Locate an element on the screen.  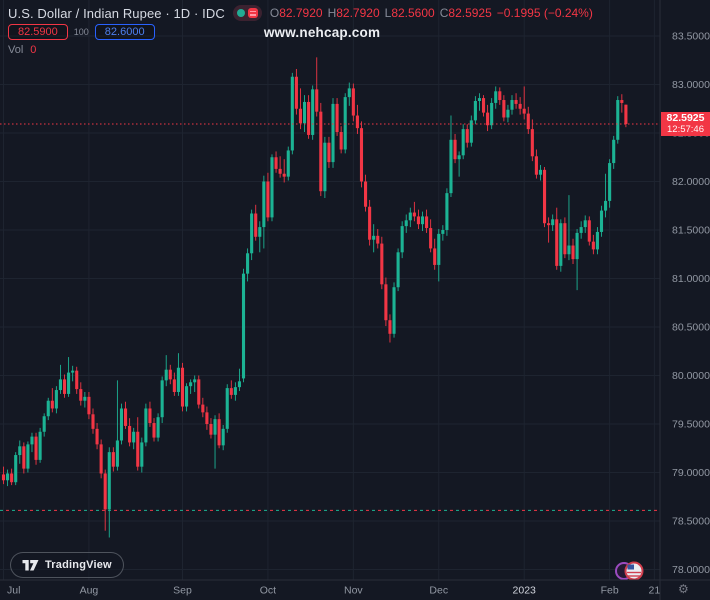
price-axis-label: 81.0000 is located at coordinates (691, 279).